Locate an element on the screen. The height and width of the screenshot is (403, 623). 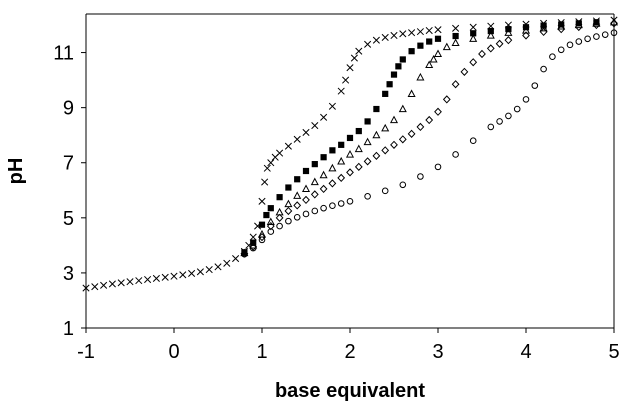
x-tick-label: 2 is located at coordinates (349, 352).